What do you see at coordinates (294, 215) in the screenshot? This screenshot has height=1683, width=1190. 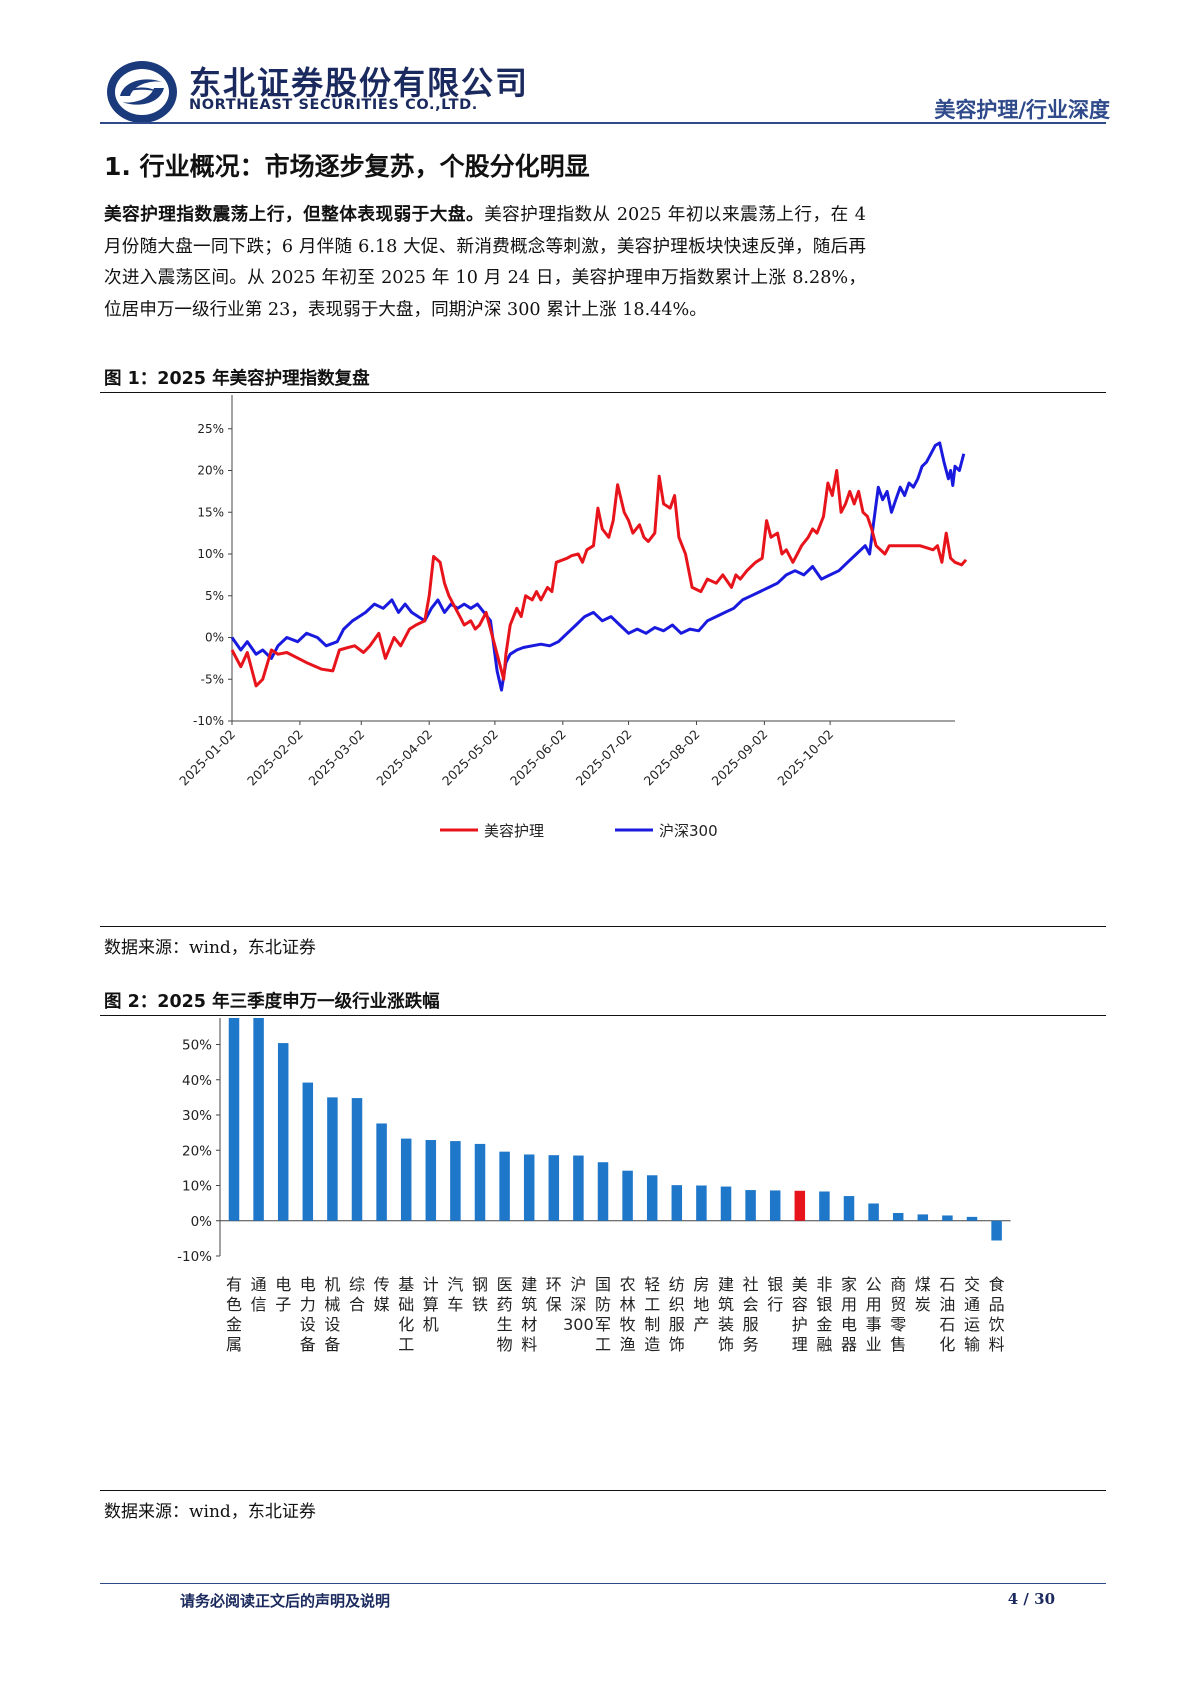 I see `paragraph-lead: 美容护理指数震荡上行，但整体表现弱于大盘。` at bounding box center [294, 215].